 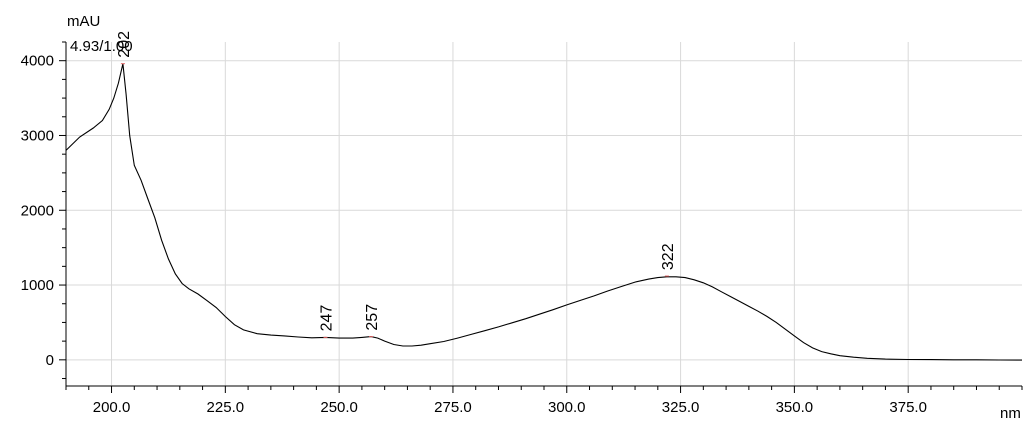 I want to click on y-tick-label: 4000, so click(x=37, y=61).